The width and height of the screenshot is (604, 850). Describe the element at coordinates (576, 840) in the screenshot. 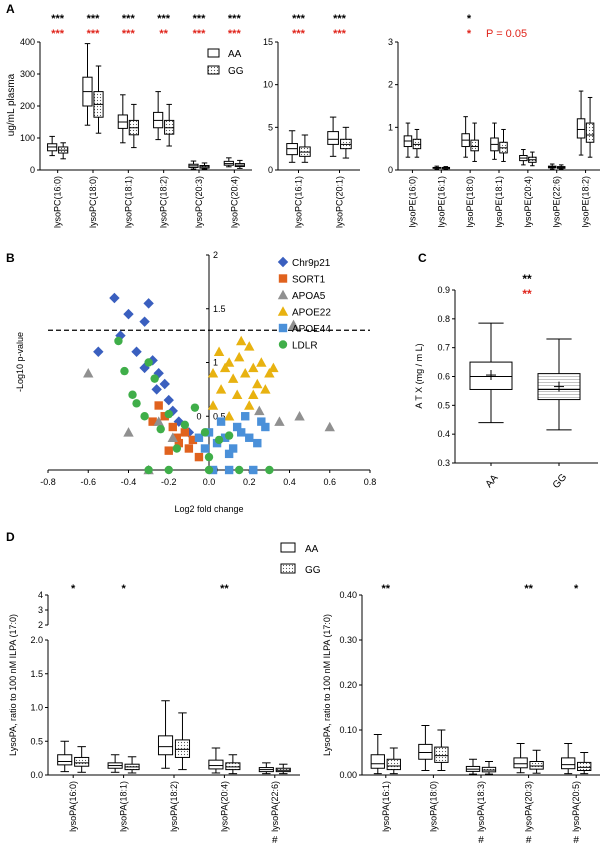

I see `d2-hash: #` at that location.